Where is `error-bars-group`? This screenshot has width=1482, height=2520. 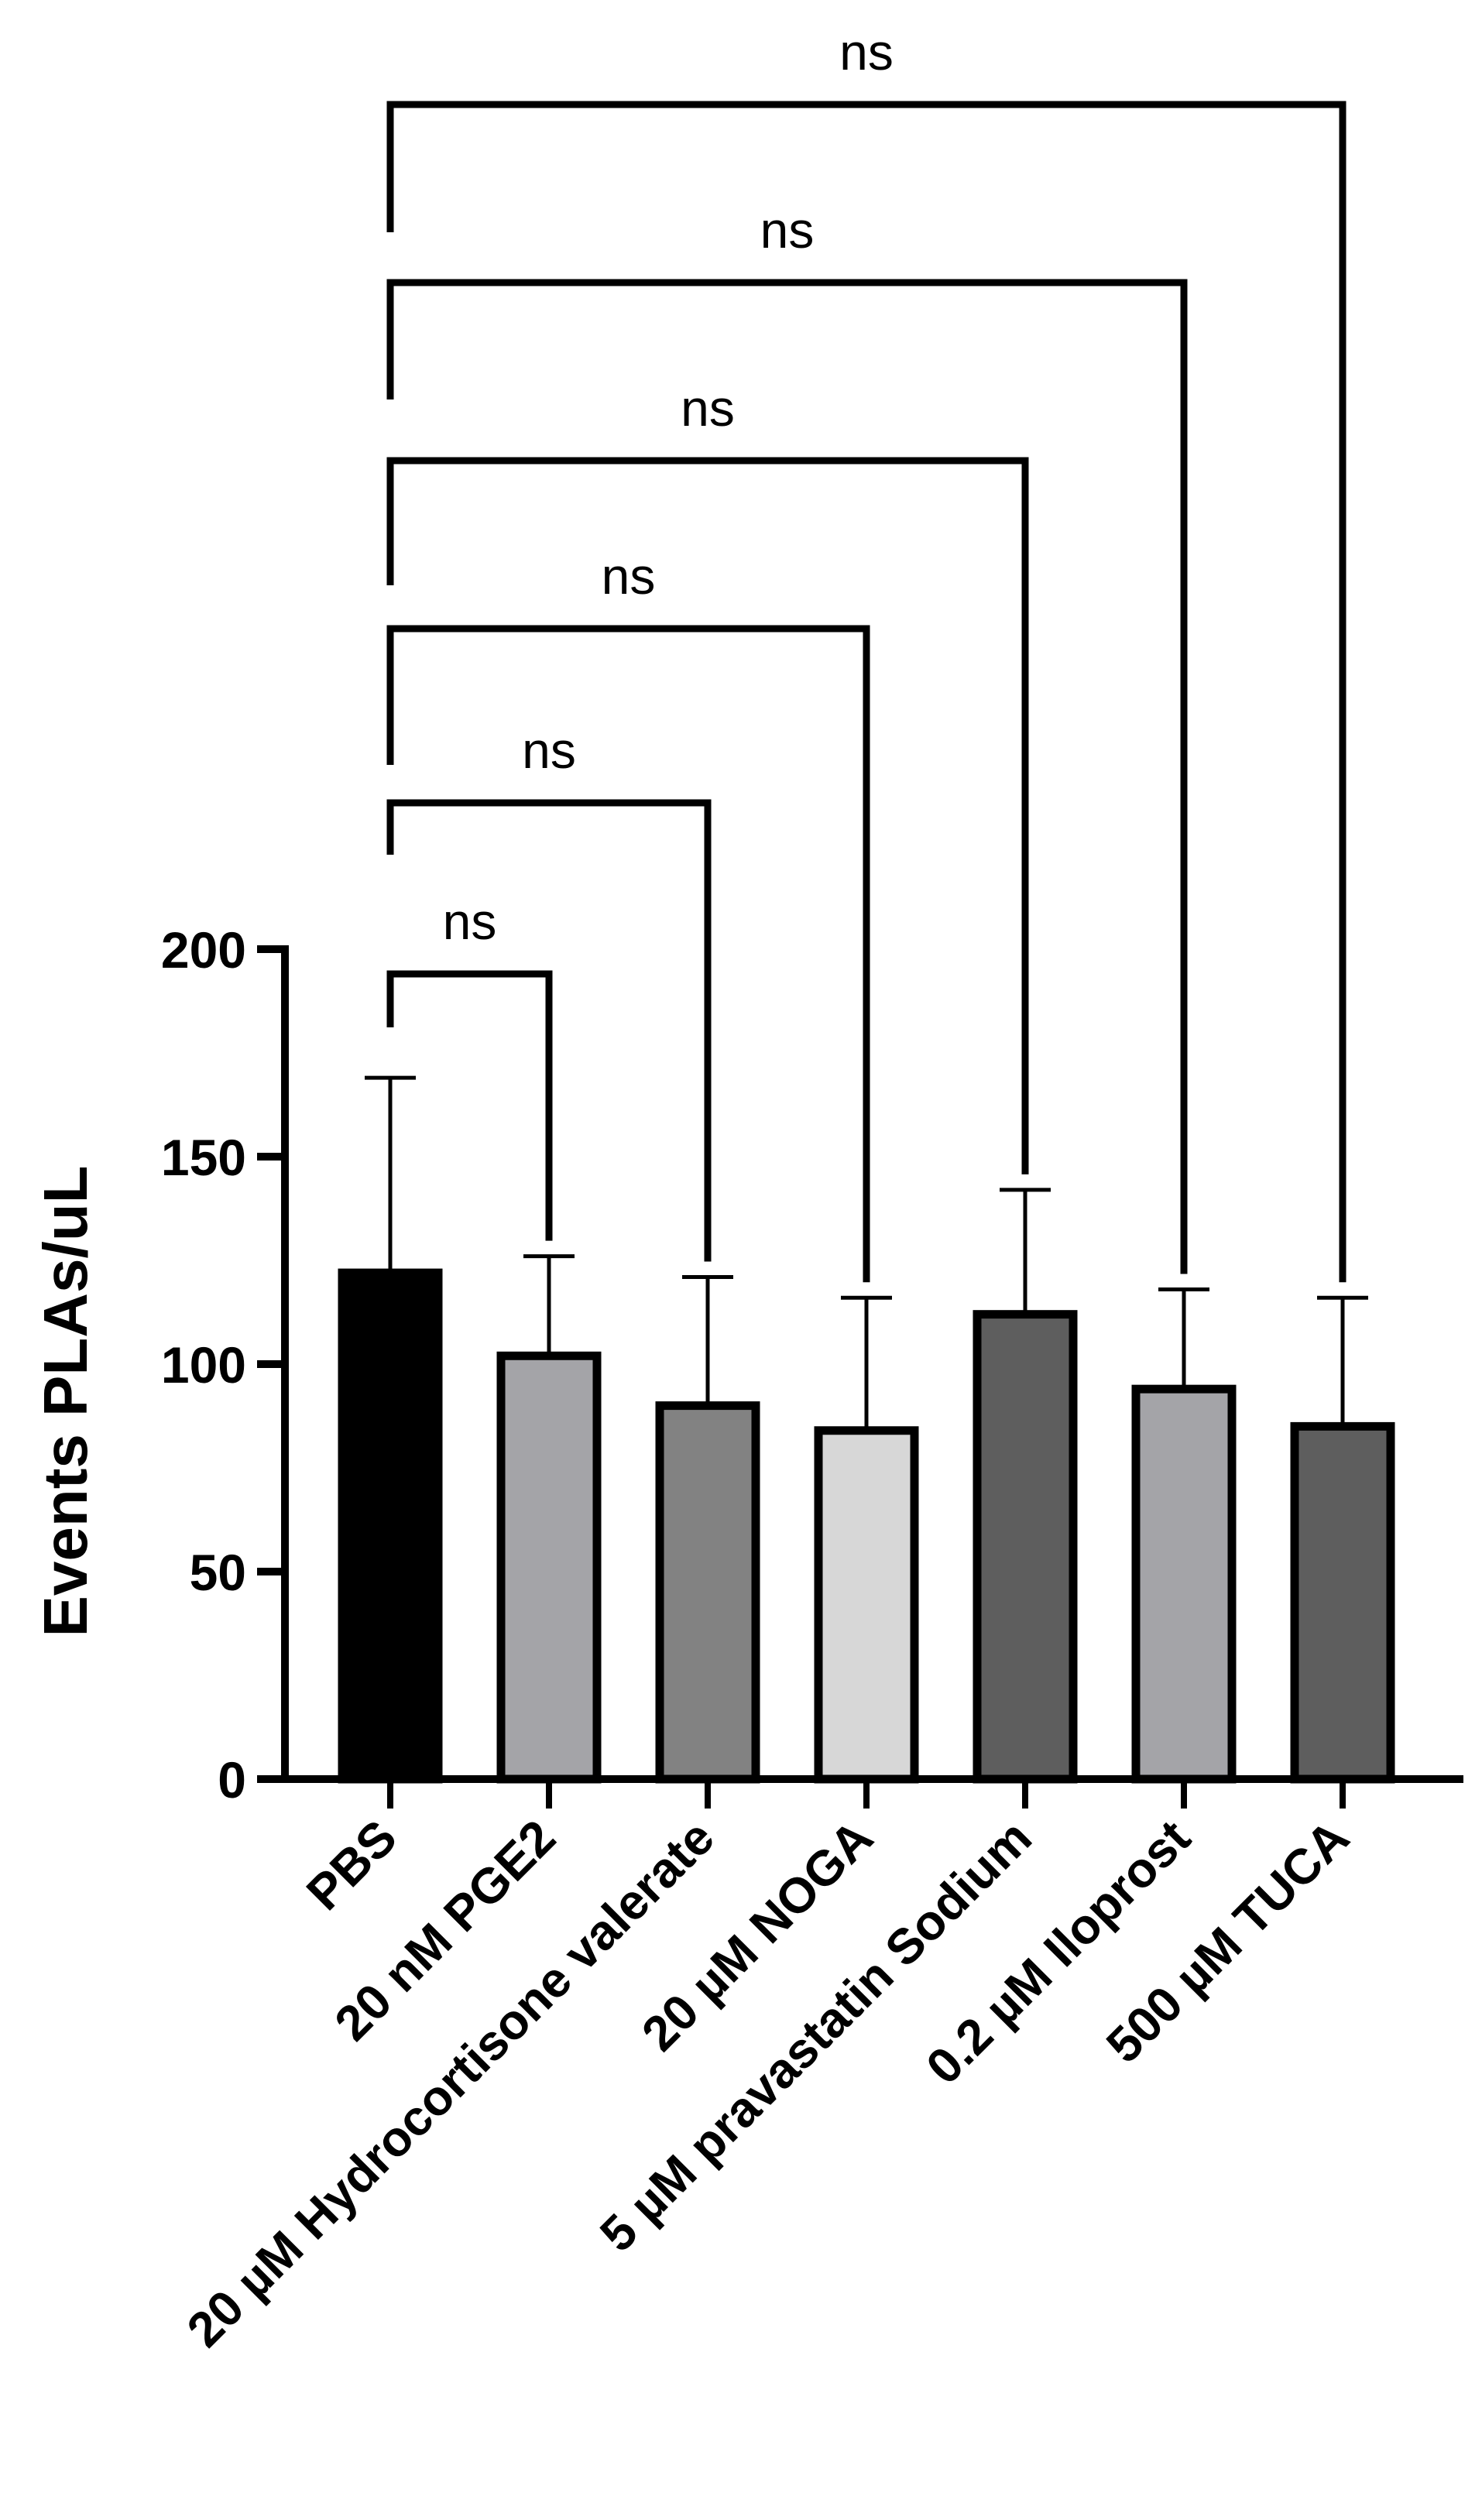
error-bars-group is located at coordinates (867, 1253).